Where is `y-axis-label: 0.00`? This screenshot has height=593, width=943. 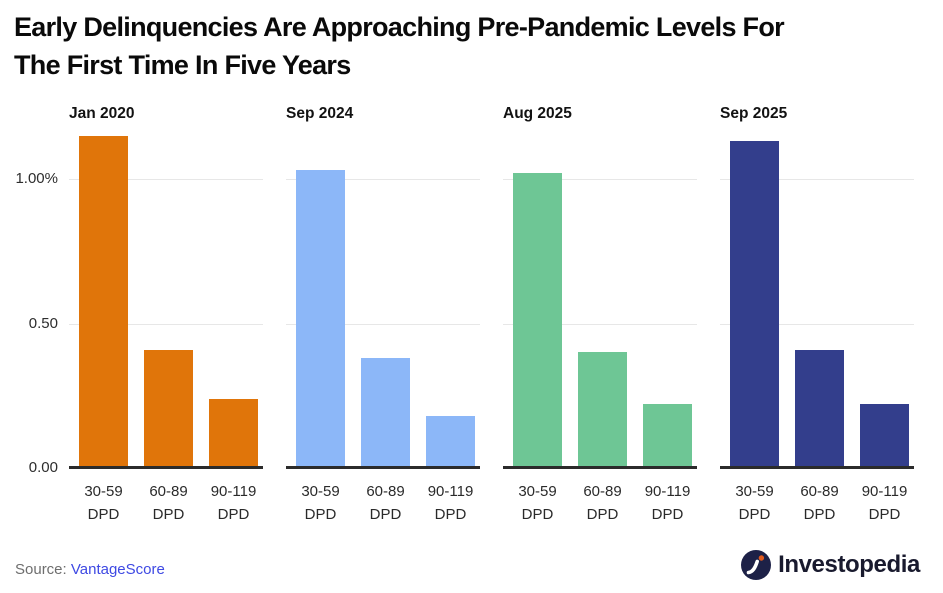 y-axis-label: 0.00 is located at coordinates (43, 467).